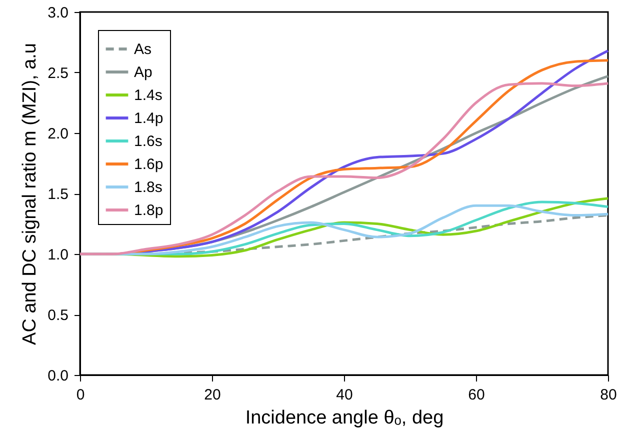  What do you see at coordinates (143, 49) in the screenshot?
I see `legend-label: As` at bounding box center [143, 49].